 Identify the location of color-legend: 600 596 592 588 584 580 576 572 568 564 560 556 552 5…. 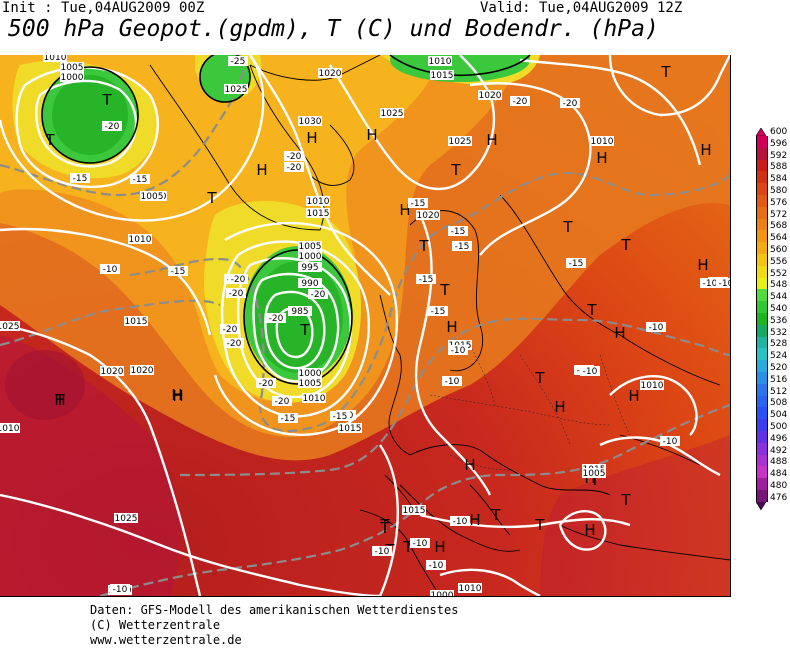
(773, 326).